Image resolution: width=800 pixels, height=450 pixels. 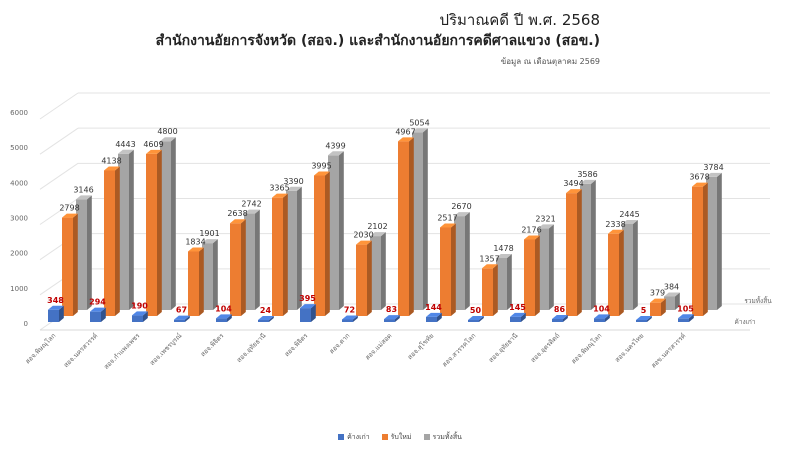 What do you see at coordinates (433, 307) in the screenshot?
I see `data-label: 144` at bounding box center [433, 307].